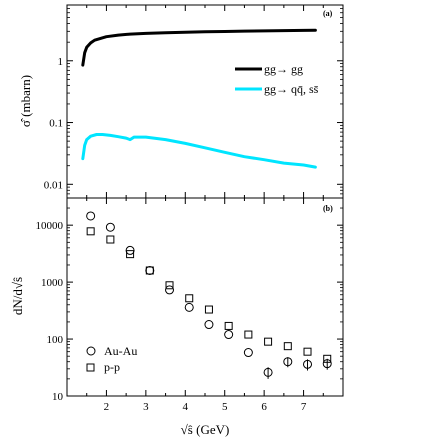 The width and height of the screenshot is (436, 442). What do you see at coordinates (264, 407) in the screenshot?
I see `x-tick-label: 6` at bounding box center [264, 407].